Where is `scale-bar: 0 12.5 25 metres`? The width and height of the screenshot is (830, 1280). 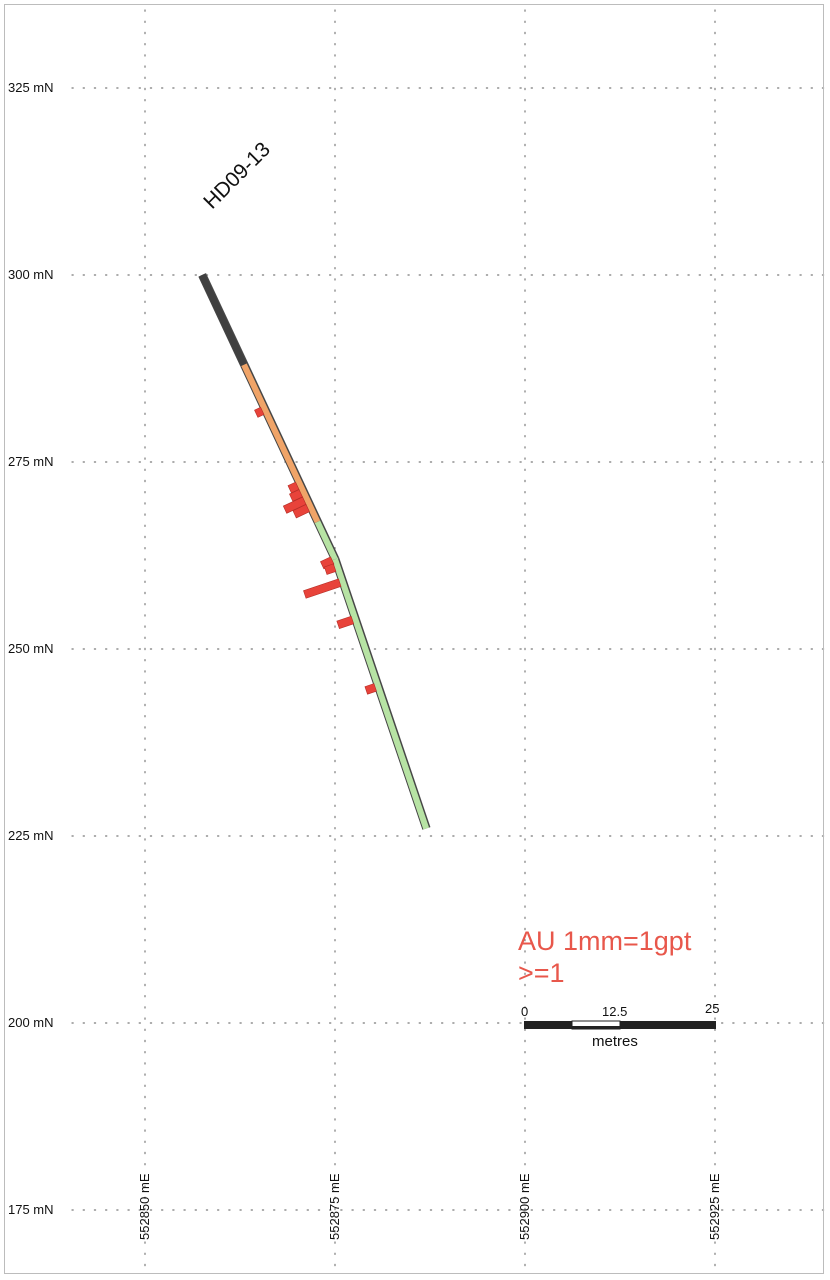 scale-bar: 0 12.5 25 metres is located at coordinates (620, 1025).